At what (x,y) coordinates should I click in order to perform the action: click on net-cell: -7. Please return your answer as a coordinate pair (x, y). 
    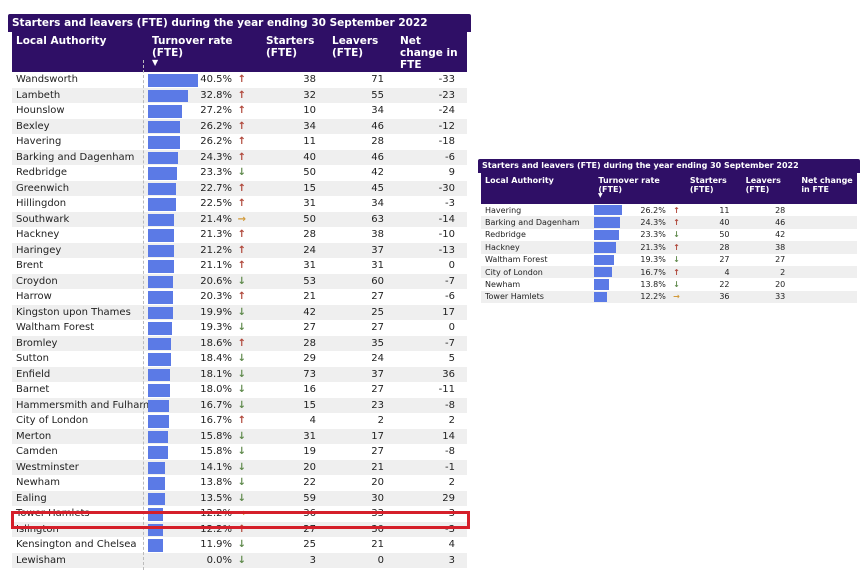
    Looking at the image, I should click on (450, 343).